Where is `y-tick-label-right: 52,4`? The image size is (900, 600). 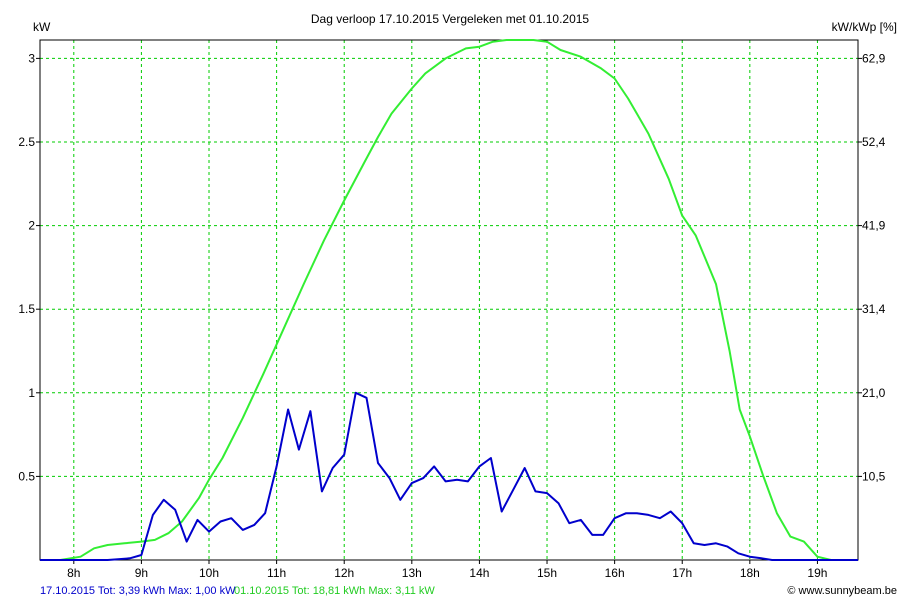
y-tick-label-right: 52,4 is located at coordinates (874, 142).